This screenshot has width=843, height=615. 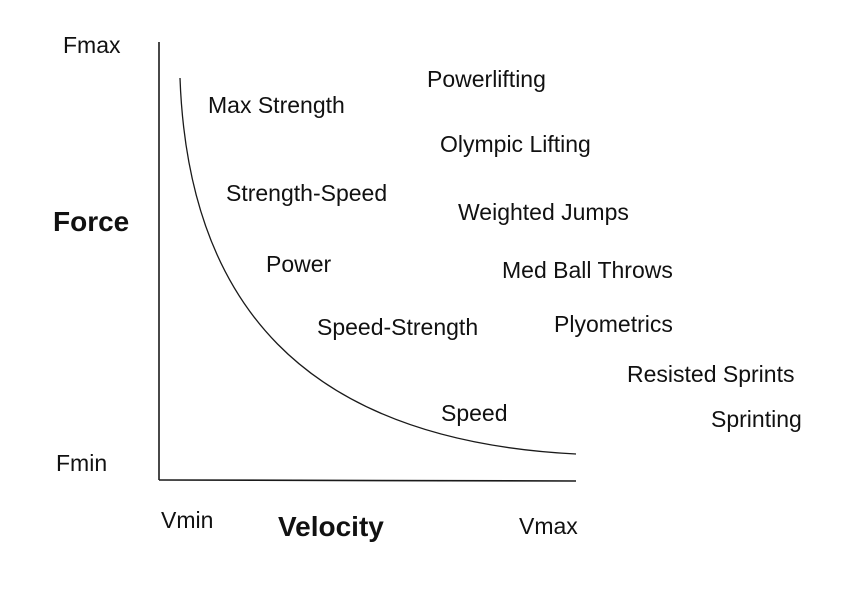 What do you see at coordinates (367, 480) in the screenshot?
I see `x-axis-line` at bounding box center [367, 480].